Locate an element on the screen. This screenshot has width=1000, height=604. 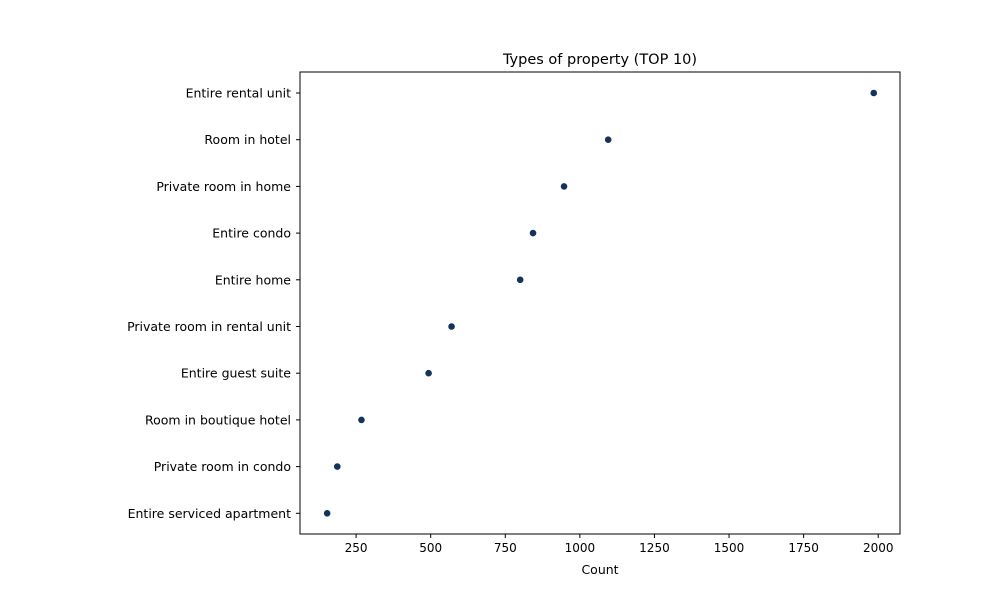
y-tick-label: Entire condo is located at coordinates (251, 233).